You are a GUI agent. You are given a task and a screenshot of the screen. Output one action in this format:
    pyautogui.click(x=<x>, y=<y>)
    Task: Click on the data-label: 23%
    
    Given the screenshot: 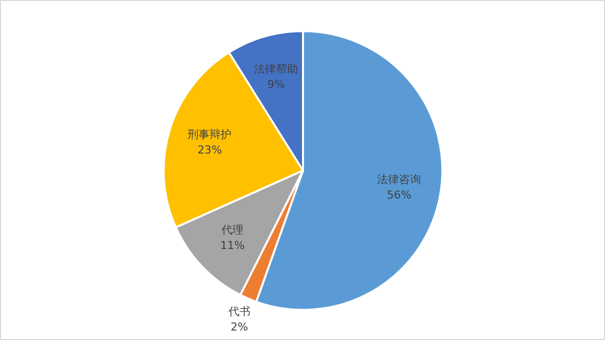 What is the action you would take?
    pyautogui.click(x=209, y=149)
    